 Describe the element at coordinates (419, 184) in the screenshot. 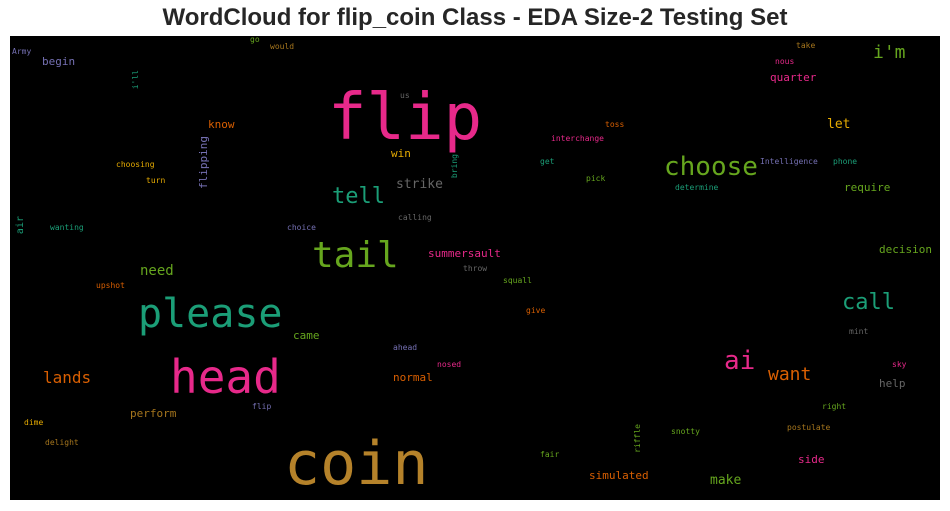

I see `word-strike: strike` at that location.